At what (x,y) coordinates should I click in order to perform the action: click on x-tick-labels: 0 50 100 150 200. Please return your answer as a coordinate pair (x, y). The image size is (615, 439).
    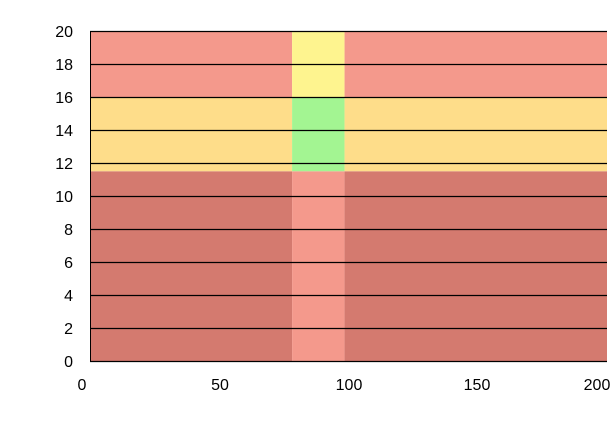
    Looking at the image, I should click on (344, 385).